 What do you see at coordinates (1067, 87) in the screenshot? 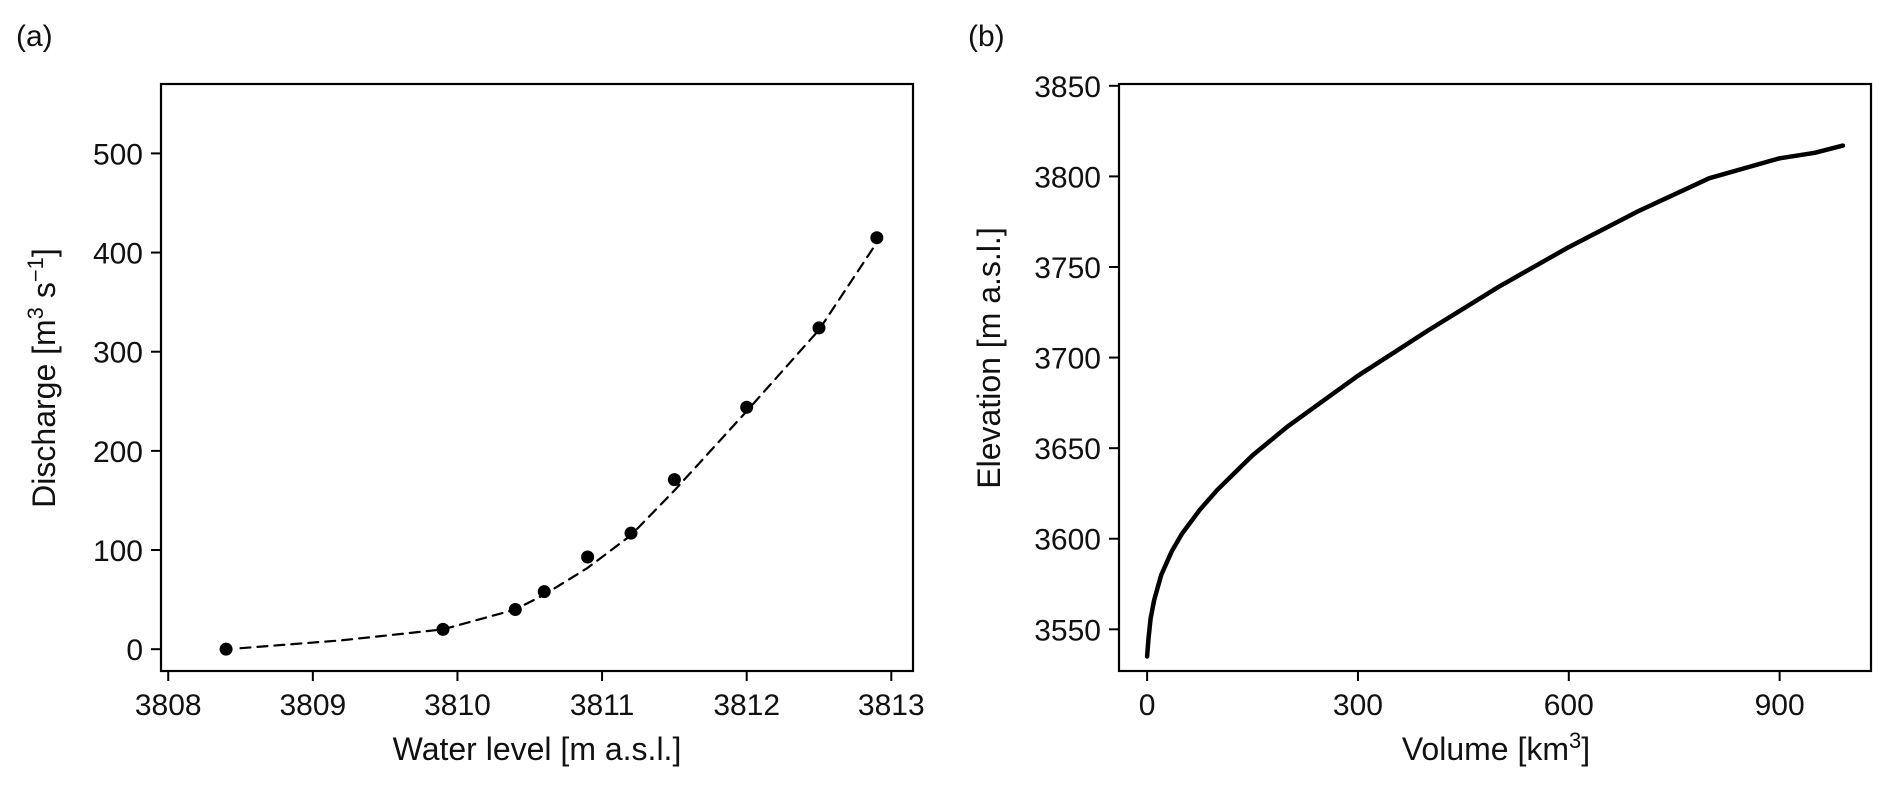
I see `panel-b-y-tick-label: 3850` at bounding box center [1067, 87].